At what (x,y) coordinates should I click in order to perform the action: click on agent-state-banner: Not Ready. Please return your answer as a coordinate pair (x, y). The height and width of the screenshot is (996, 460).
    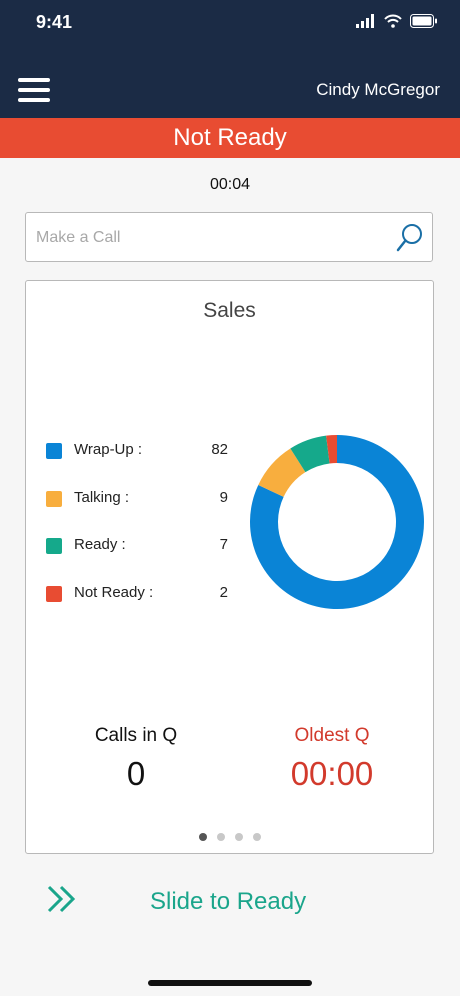
    Looking at the image, I should click on (230, 138).